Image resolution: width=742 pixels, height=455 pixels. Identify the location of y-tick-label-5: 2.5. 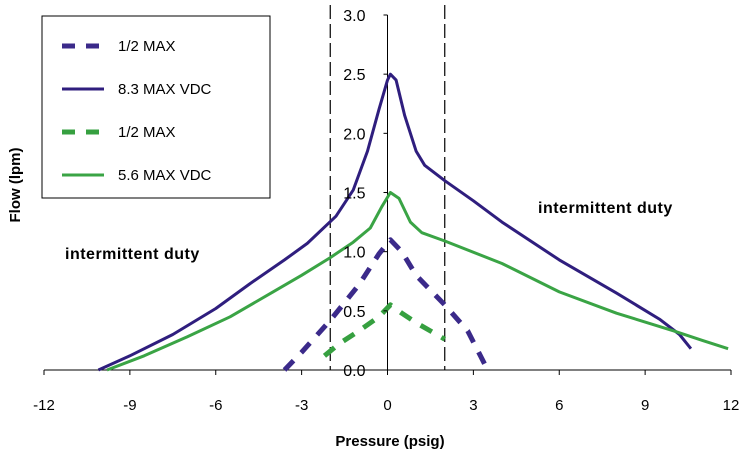
(354, 75).